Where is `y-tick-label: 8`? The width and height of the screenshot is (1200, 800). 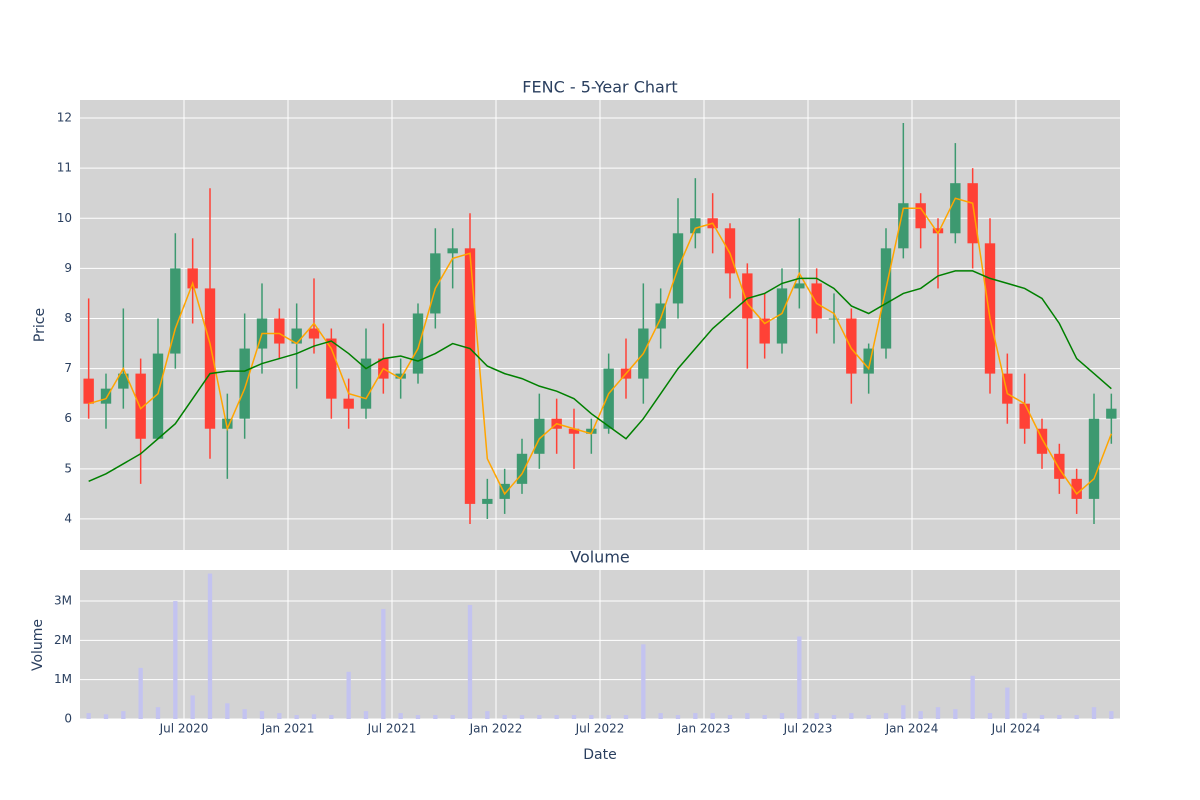 y-tick-label: 8 is located at coordinates (68, 318).